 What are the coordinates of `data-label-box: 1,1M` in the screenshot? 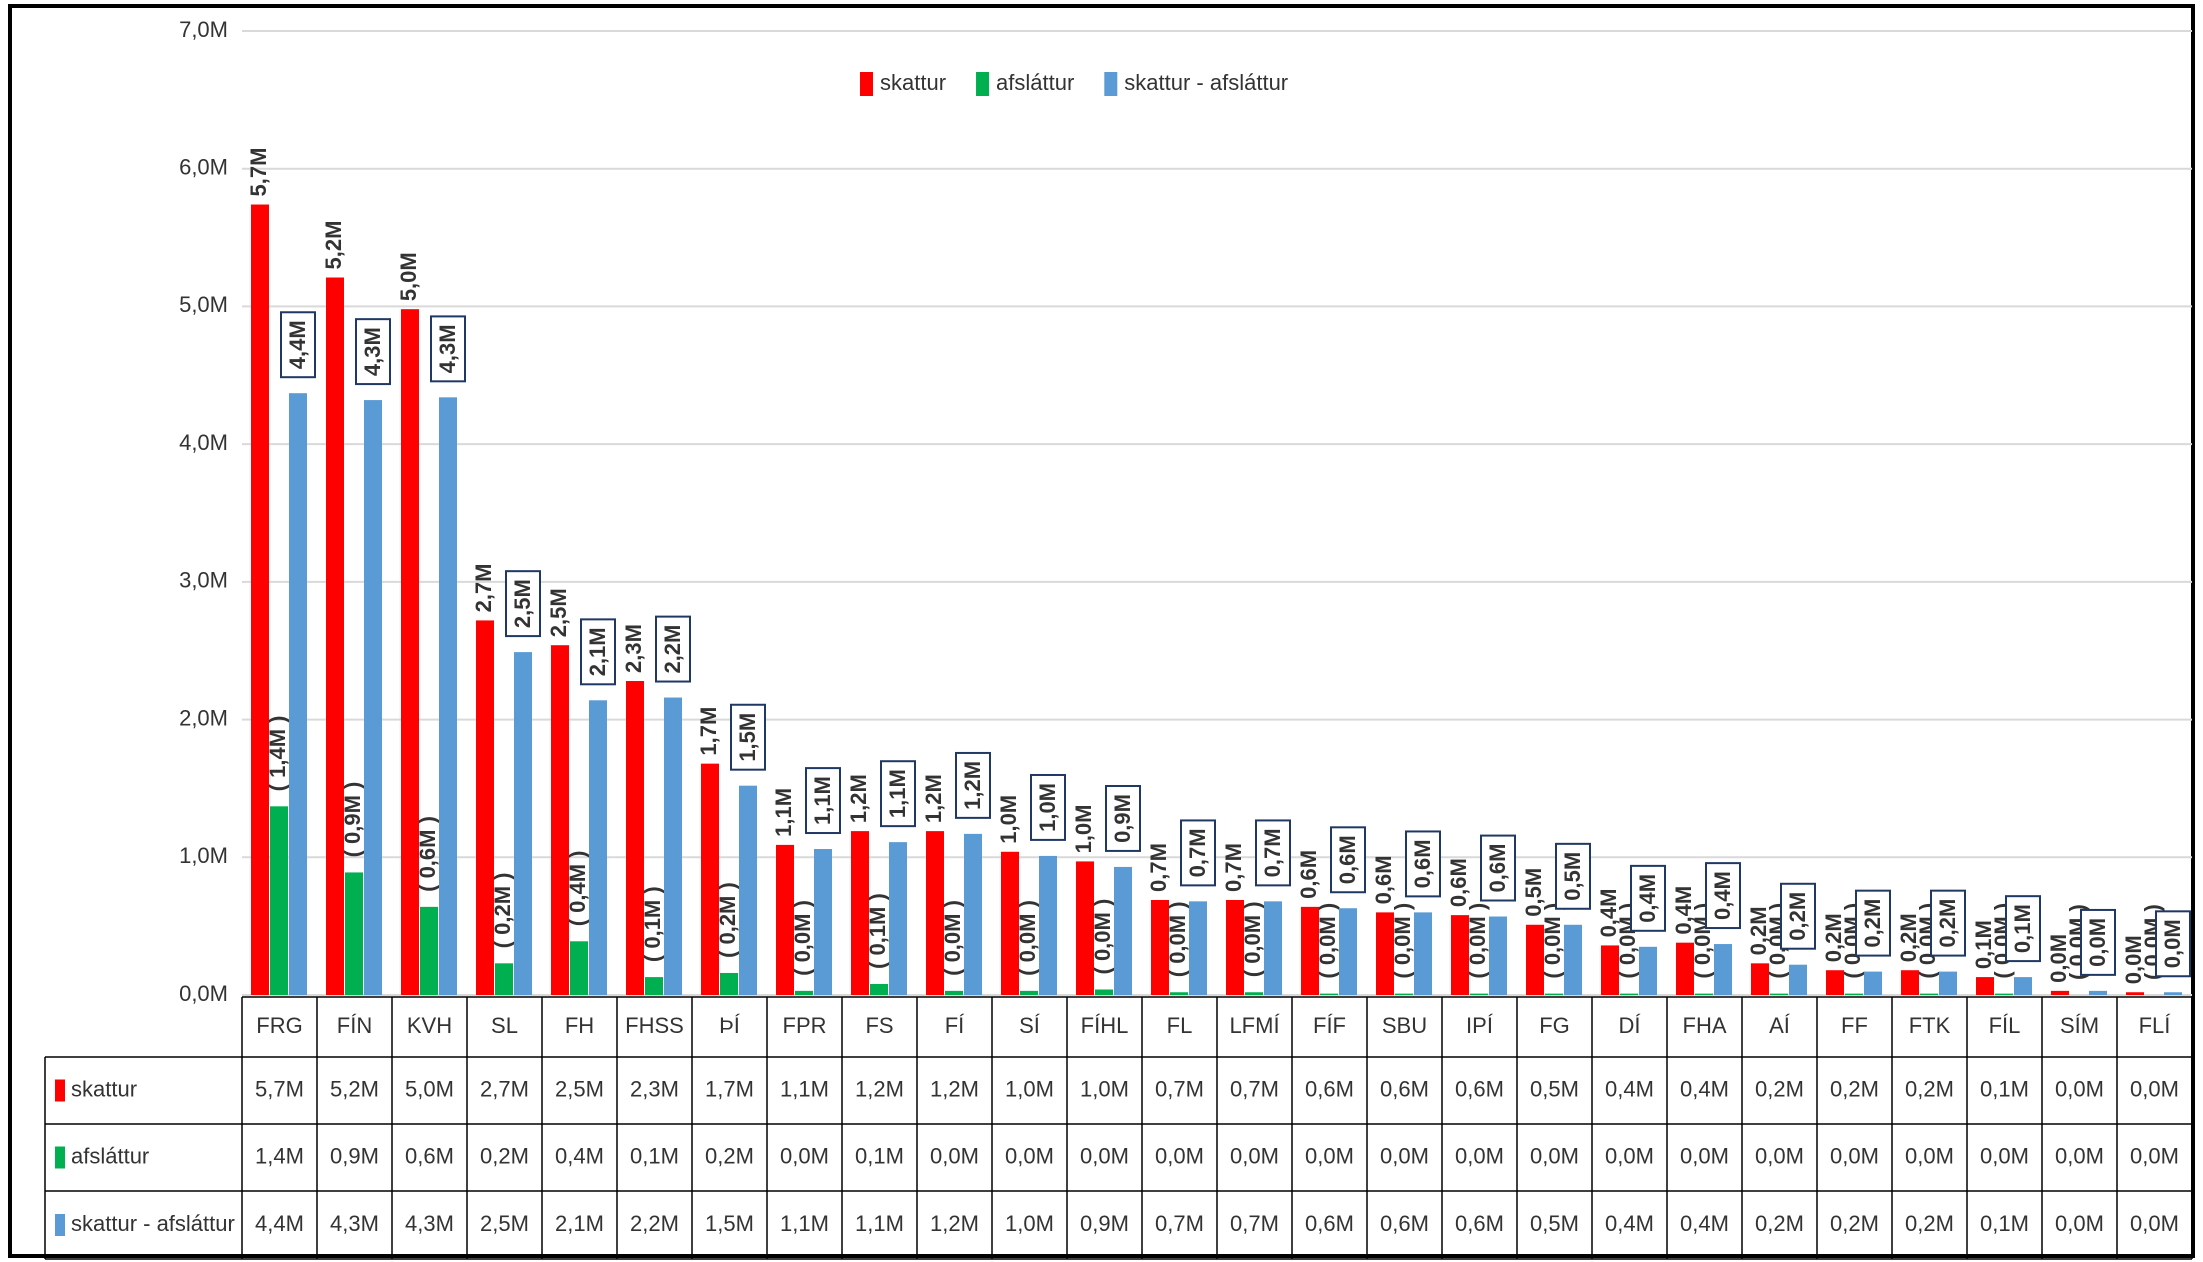 It's located at (823, 801).